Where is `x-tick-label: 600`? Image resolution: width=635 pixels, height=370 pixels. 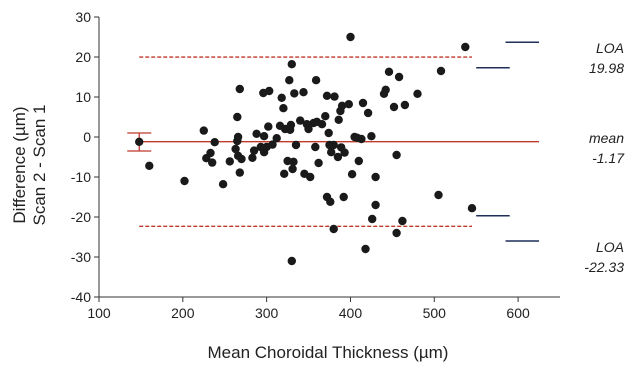 x-tick-label: 600 is located at coordinates (518, 313).